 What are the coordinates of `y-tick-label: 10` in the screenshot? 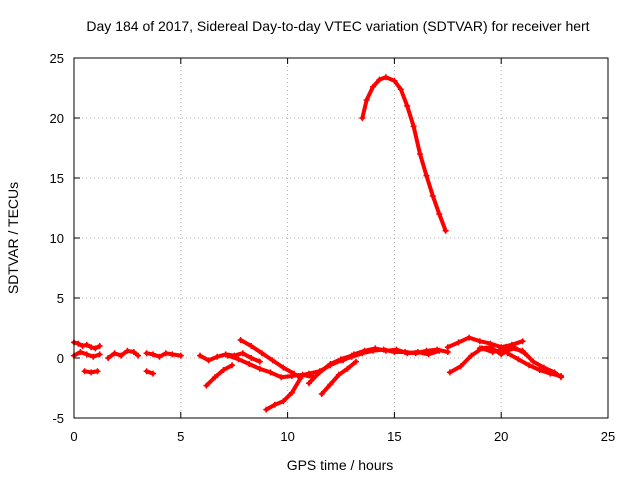 It's located at (57, 238).